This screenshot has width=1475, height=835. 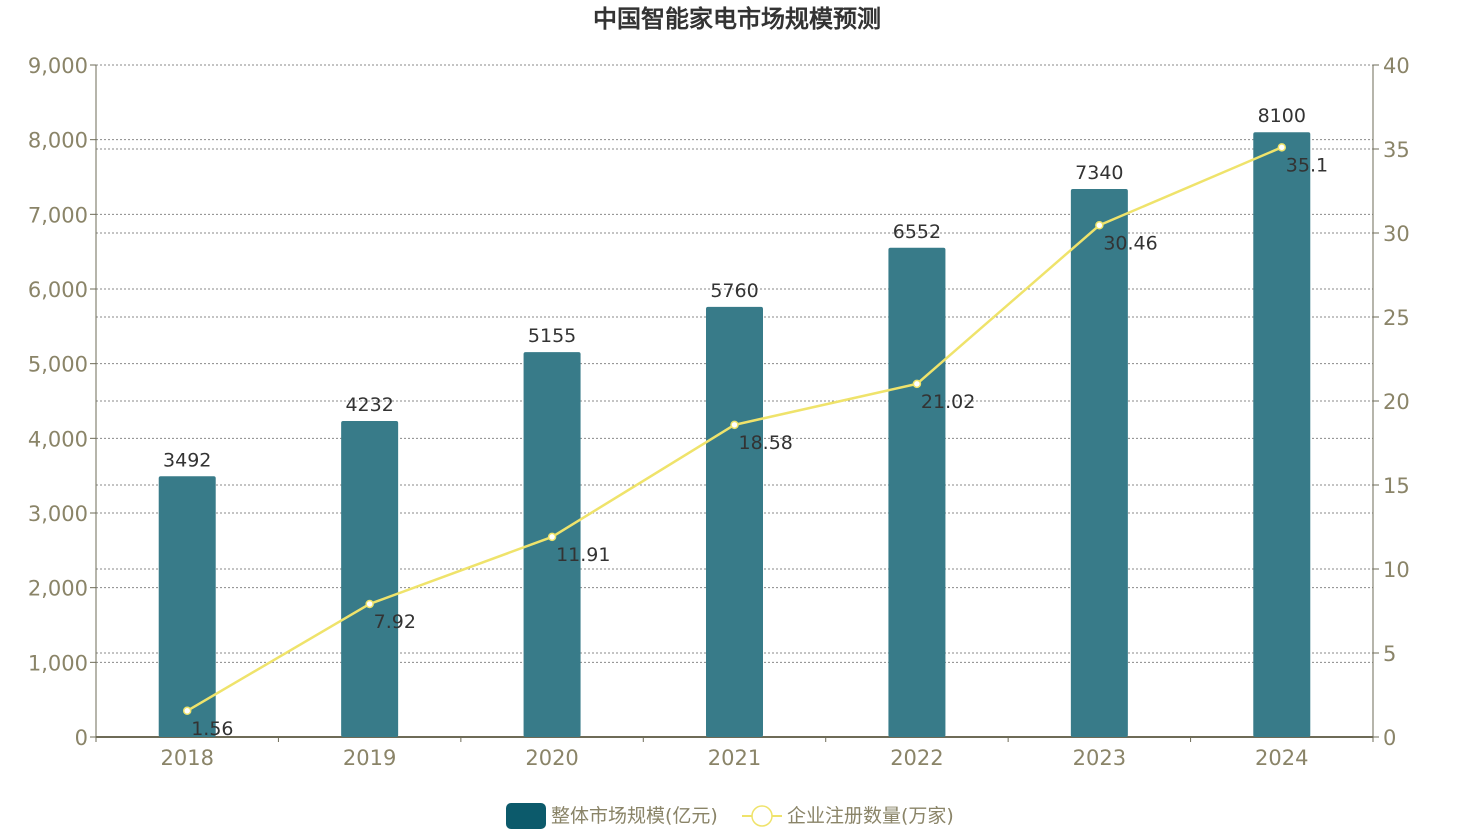 I want to click on y-left-tick-label: 9,000, so click(x=58, y=66).